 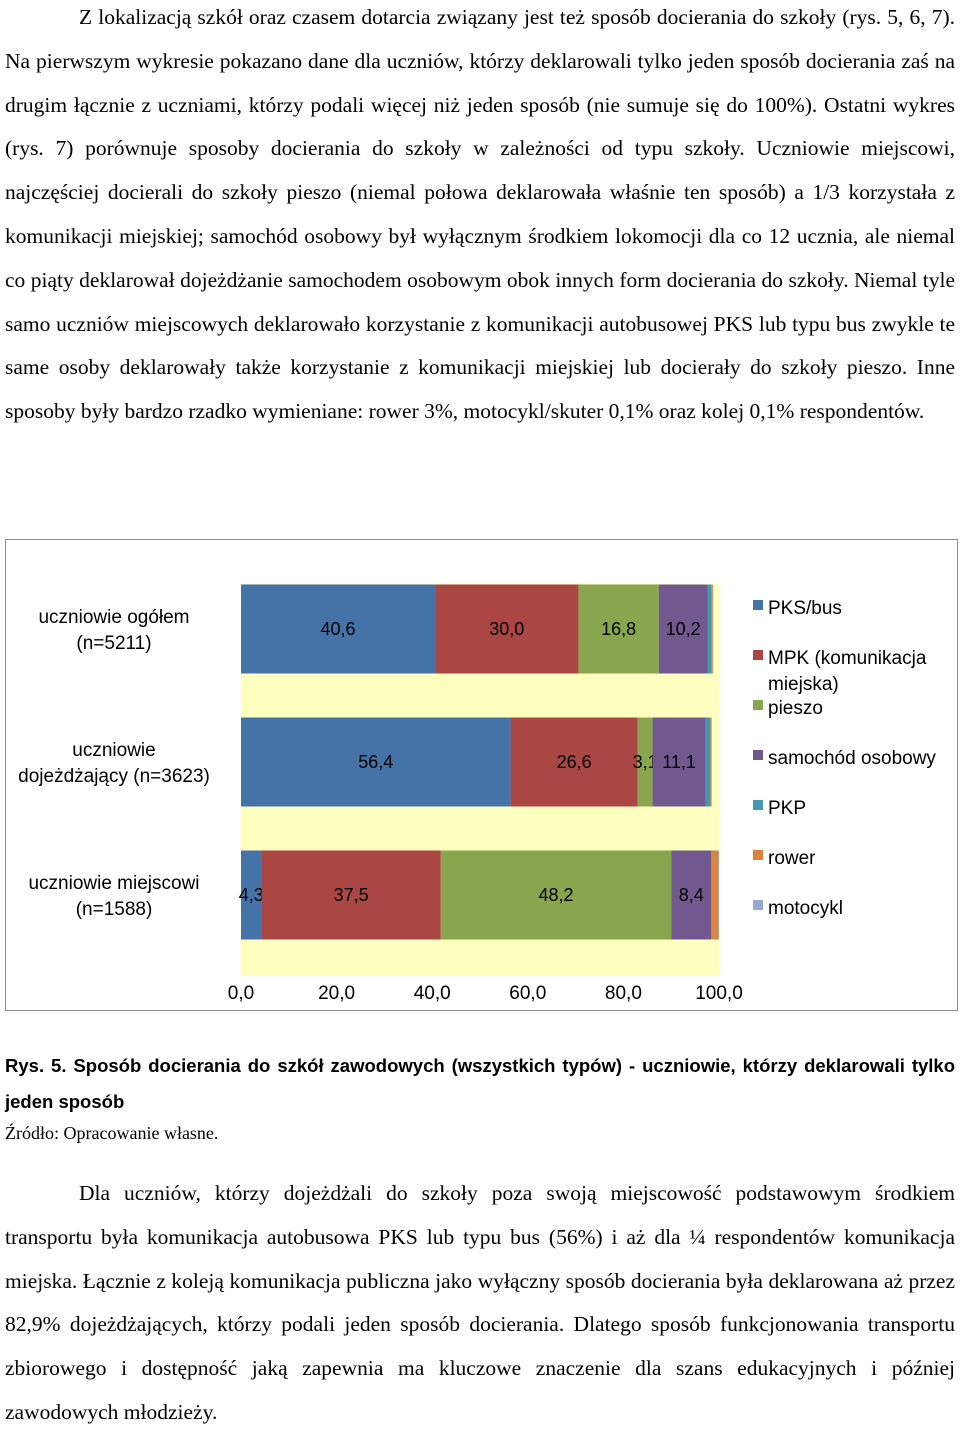 I want to click on data-label: 40,6, so click(x=338, y=629).